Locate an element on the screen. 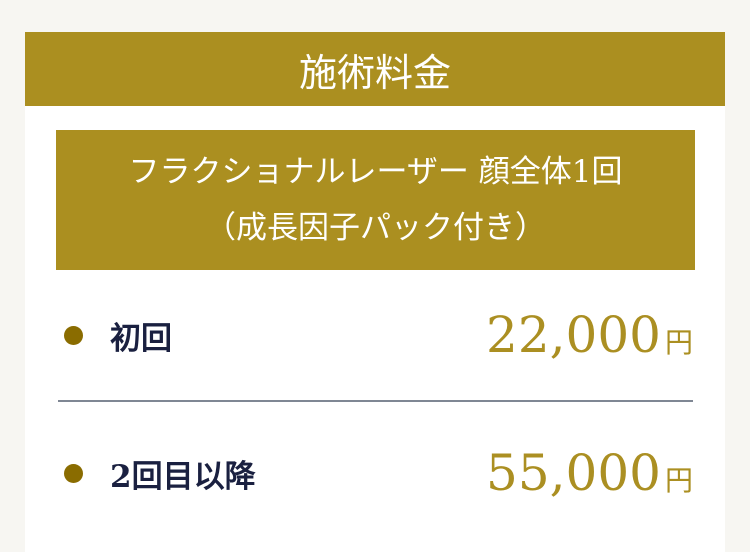  treatment-name: フラクショナルレーザー 顔全体1回 is located at coordinates (375, 172).